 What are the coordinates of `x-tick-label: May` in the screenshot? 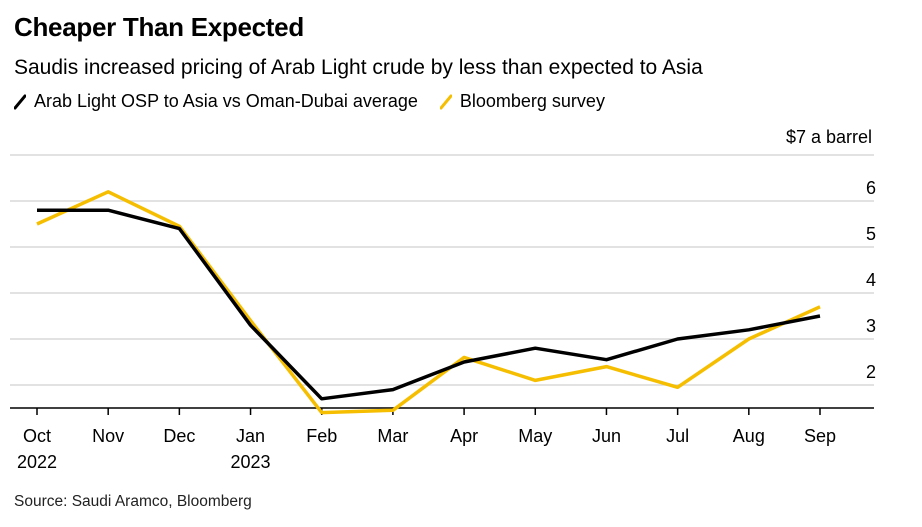 It's located at (535, 436).